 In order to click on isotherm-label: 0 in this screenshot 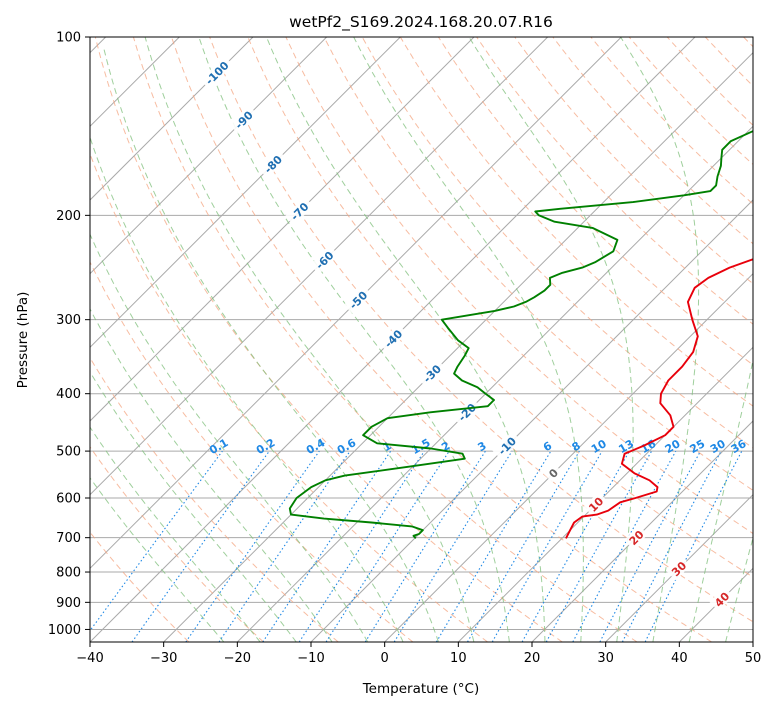, I will do `click(553, 473)`.